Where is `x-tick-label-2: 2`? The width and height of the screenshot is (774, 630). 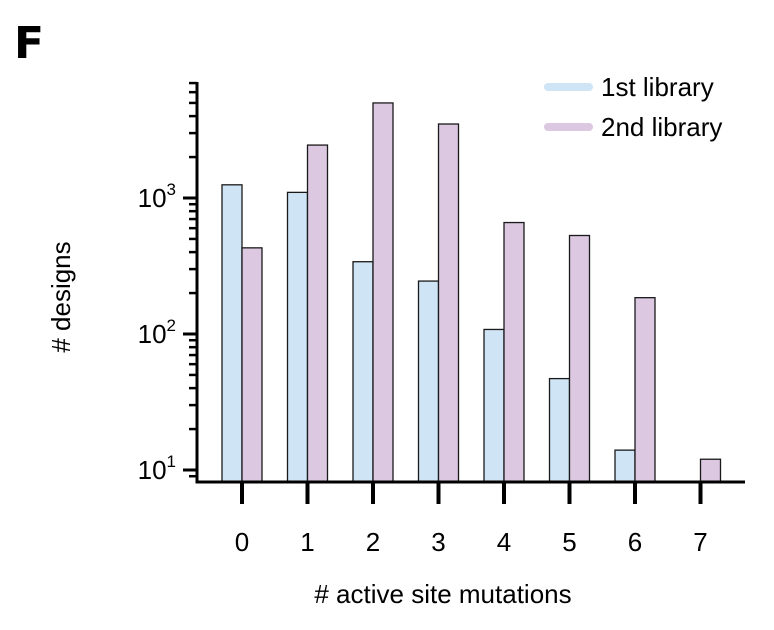 x-tick-label-2: 2 is located at coordinates (373, 542).